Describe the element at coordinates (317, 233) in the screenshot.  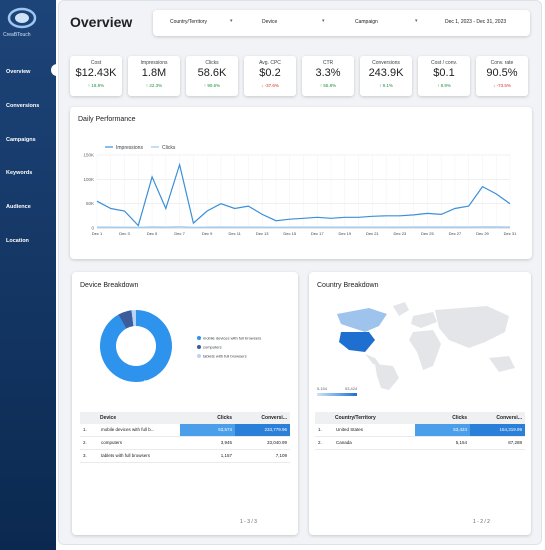
I see `x-tick-label: Dec 17` at that location.